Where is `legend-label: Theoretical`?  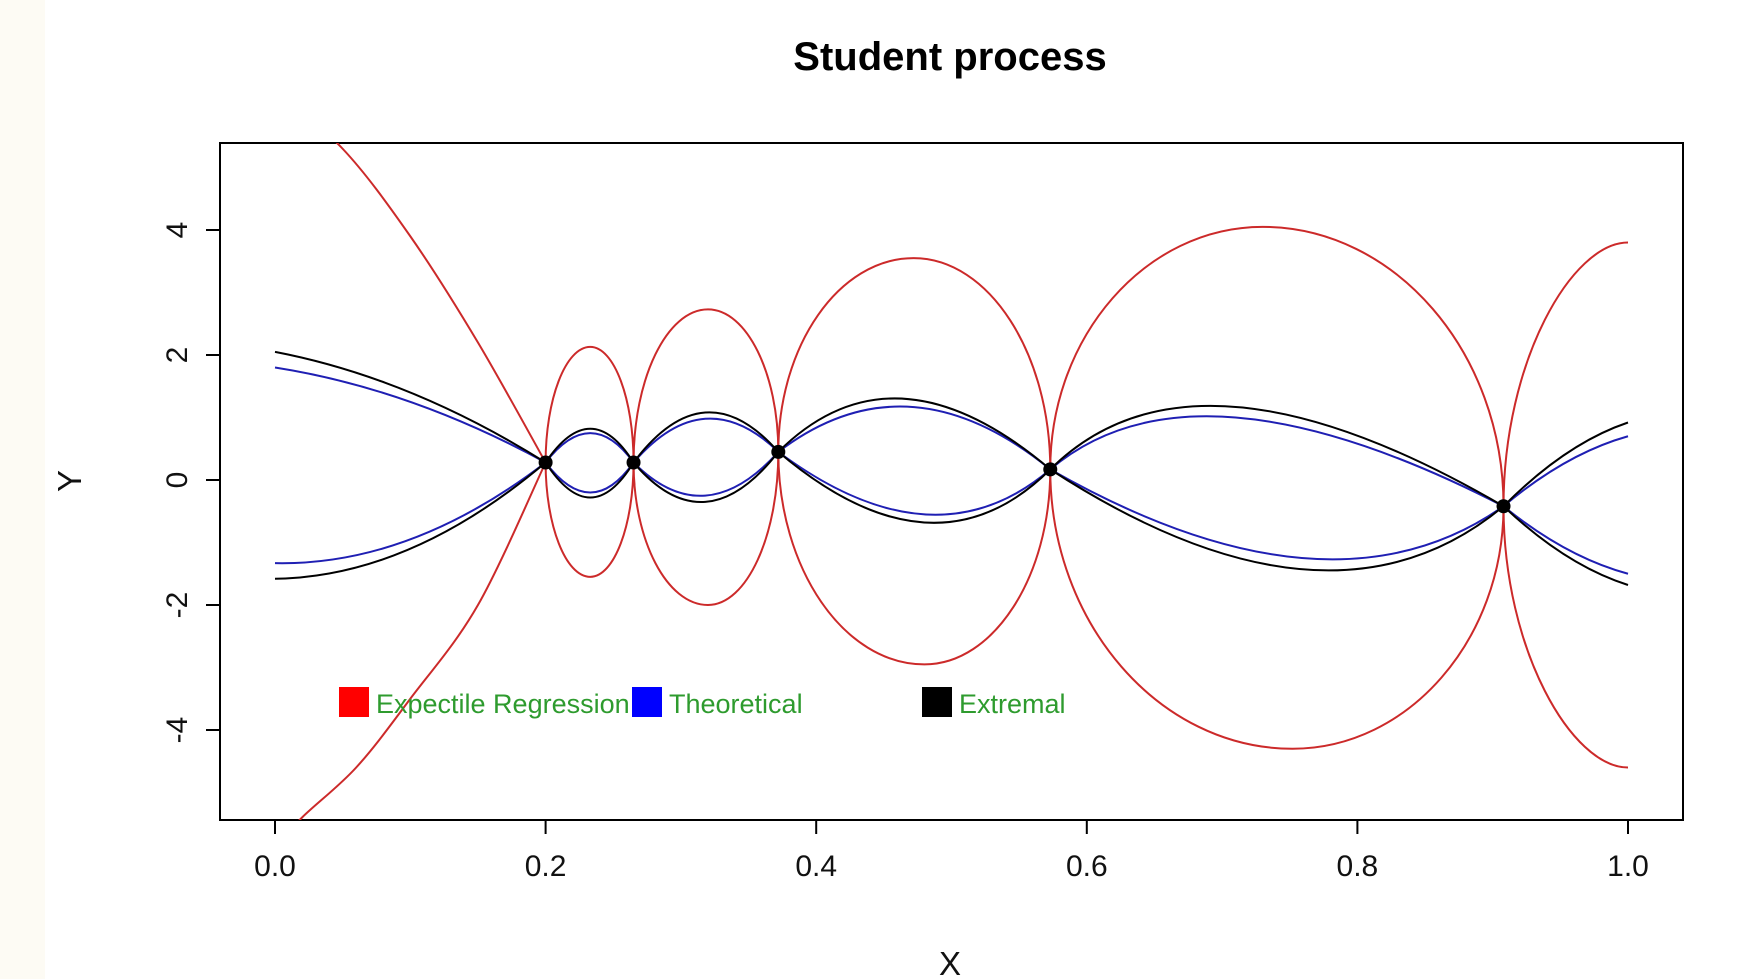
legend-label: Theoretical is located at coordinates (736, 704).